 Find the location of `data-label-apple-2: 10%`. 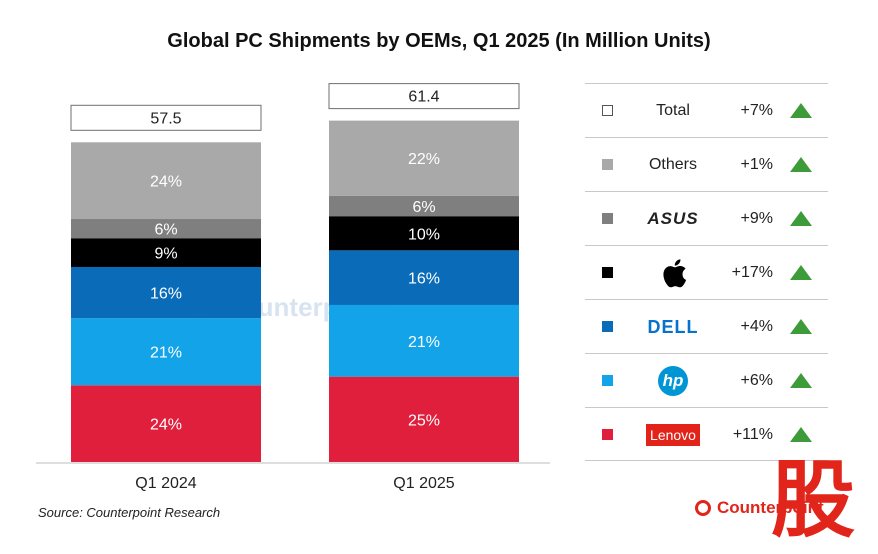

data-label-apple-2: 10% is located at coordinates (424, 234).